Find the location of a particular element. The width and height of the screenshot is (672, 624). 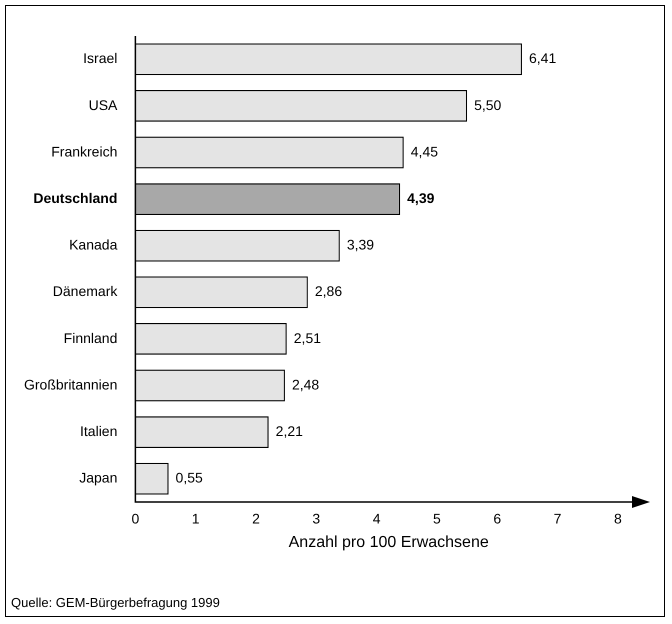

x-tick-label: 7 is located at coordinates (558, 518).